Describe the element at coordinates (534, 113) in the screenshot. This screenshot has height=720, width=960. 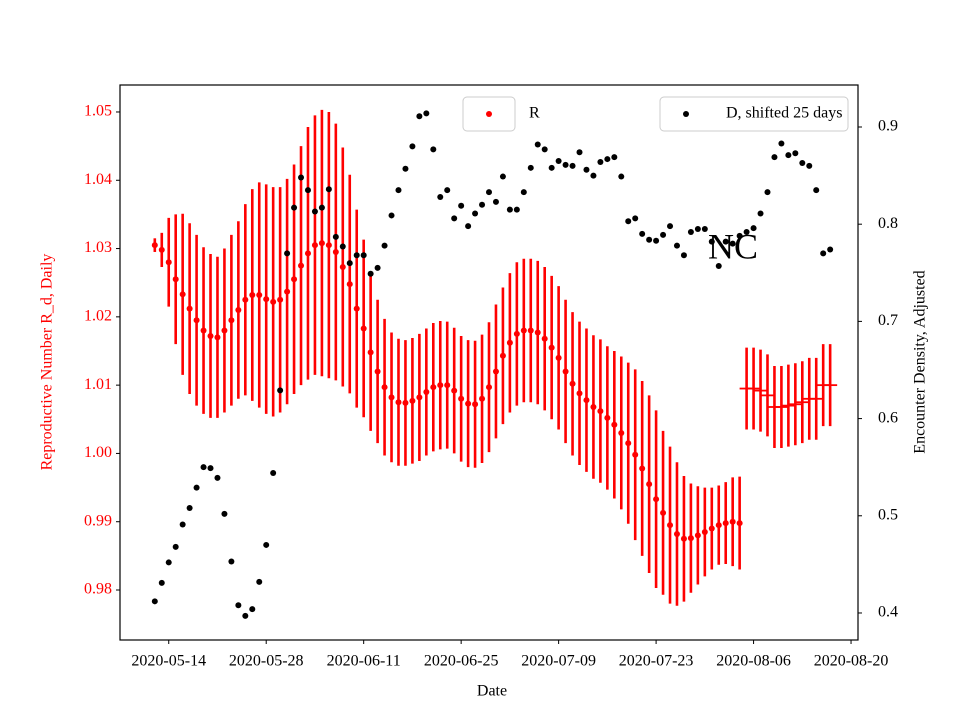
I see `legend-label: R` at that location.